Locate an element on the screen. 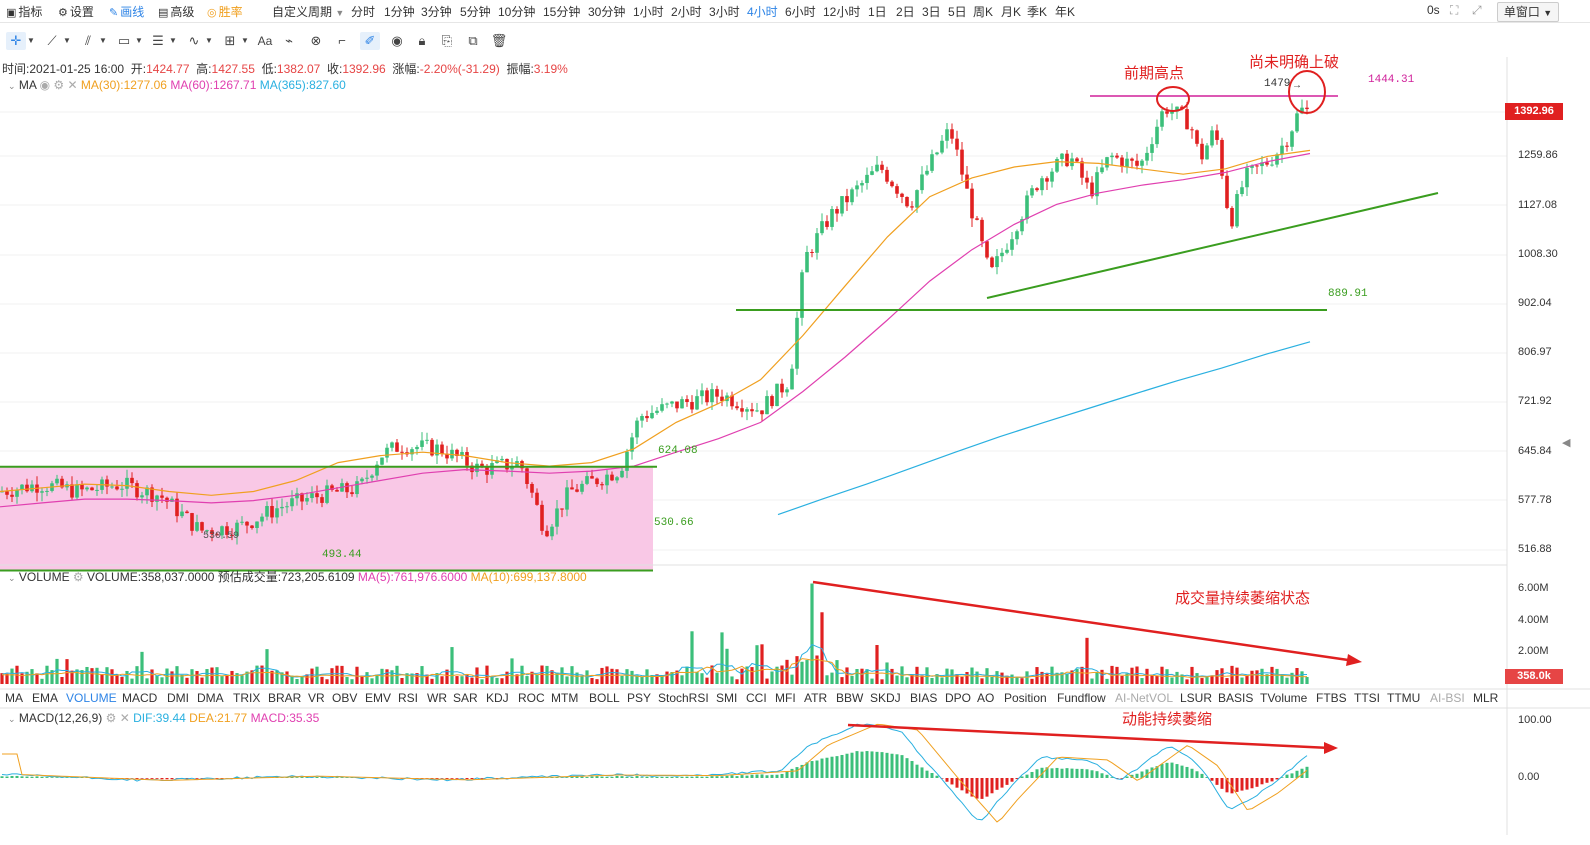 The height and width of the screenshot is (845, 1590). indicator-tab-volume: VOLUME is located at coordinates (91, 698).